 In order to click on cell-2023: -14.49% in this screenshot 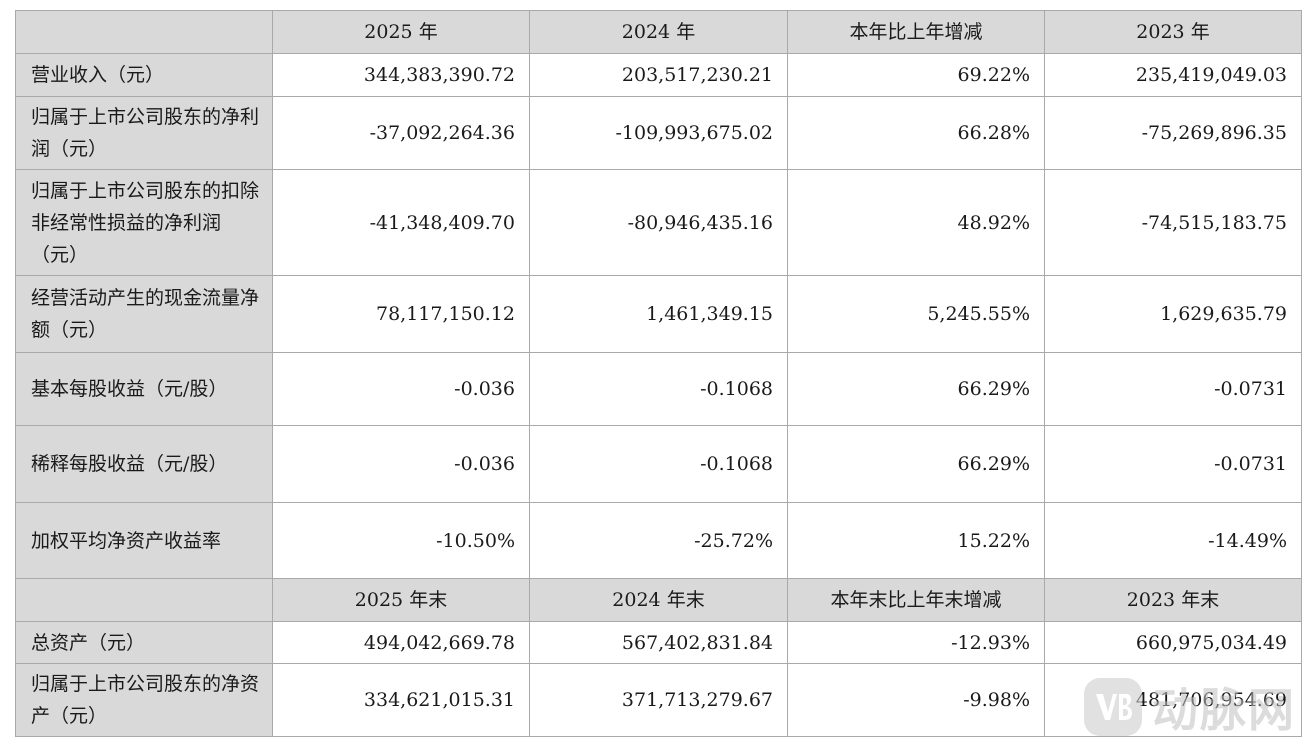, I will do `click(1173, 540)`.